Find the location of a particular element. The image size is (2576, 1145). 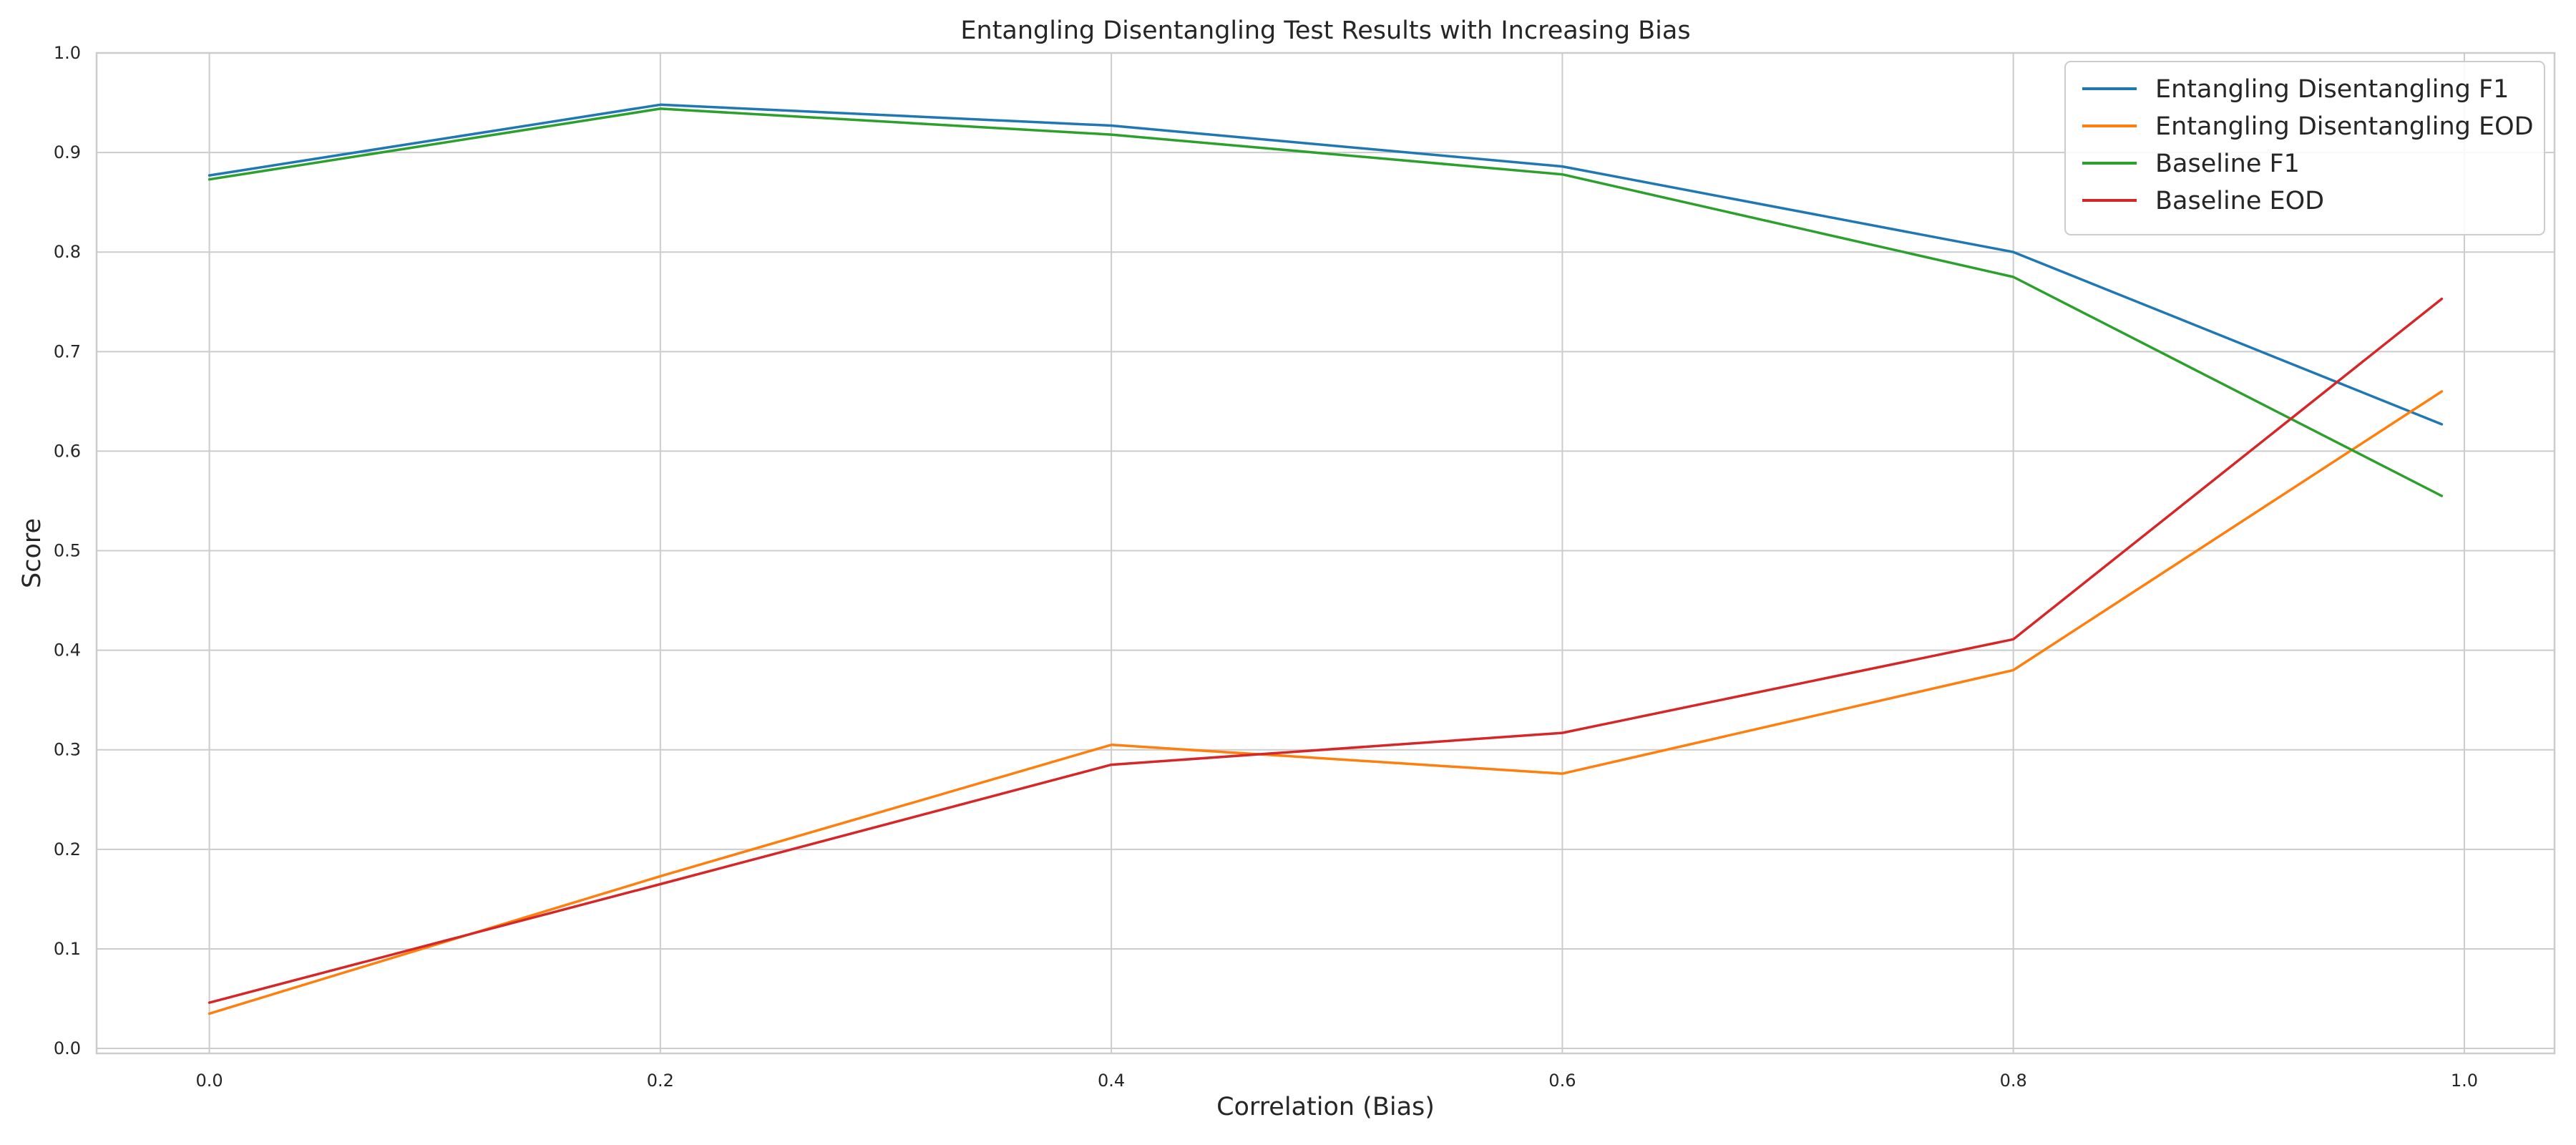

y-tick-label: 0.8 is located at coordinates (67, 252).